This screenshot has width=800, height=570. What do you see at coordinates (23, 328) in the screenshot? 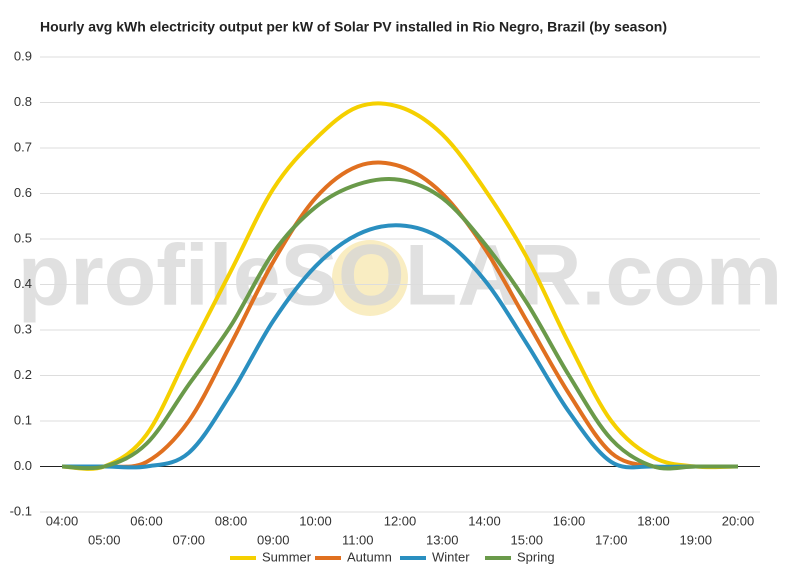
I see `y-tick-label: 0.3` at bounding box center [23, 328].